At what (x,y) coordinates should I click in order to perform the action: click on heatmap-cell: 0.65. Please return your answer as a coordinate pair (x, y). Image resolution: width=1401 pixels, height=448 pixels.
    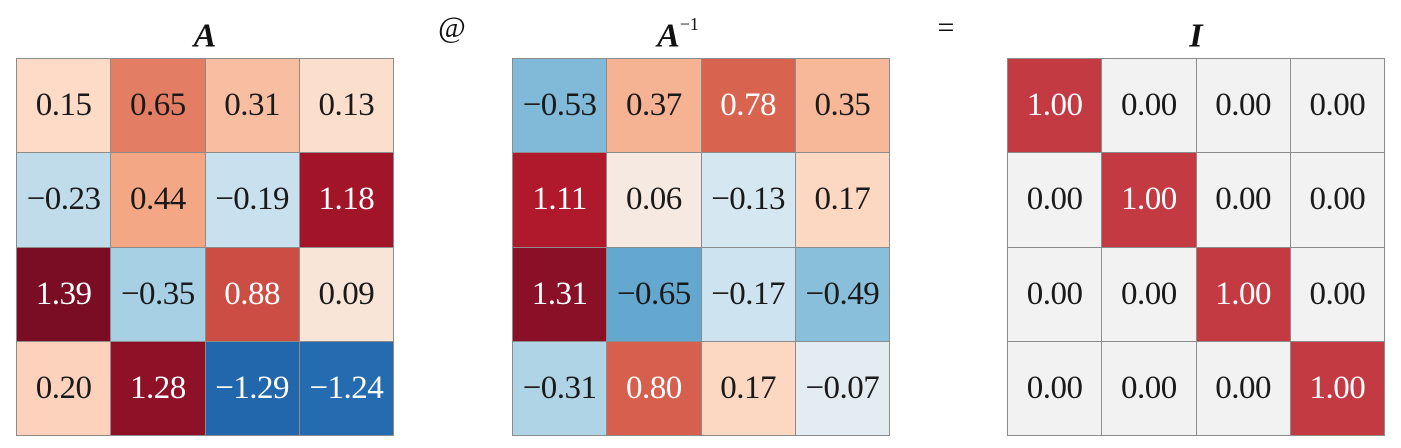
    Looking at the image, I should click on (158, 106).